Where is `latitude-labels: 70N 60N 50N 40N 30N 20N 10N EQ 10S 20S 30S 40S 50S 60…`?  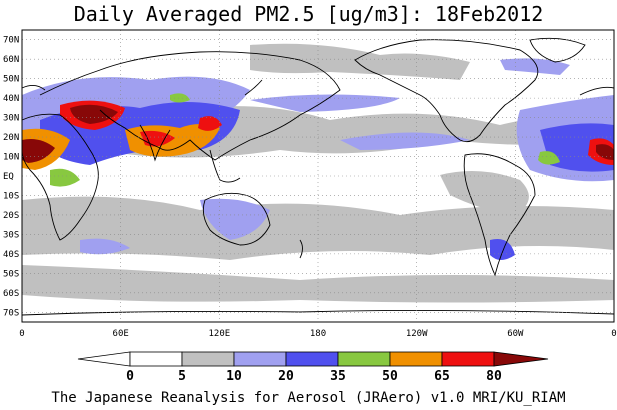 latitude-labels: 70N 60N 50N 40N 30N 20N 10N EQ 10S 20S 30S 40S 50S 60… is located at coordinates (11, 177).